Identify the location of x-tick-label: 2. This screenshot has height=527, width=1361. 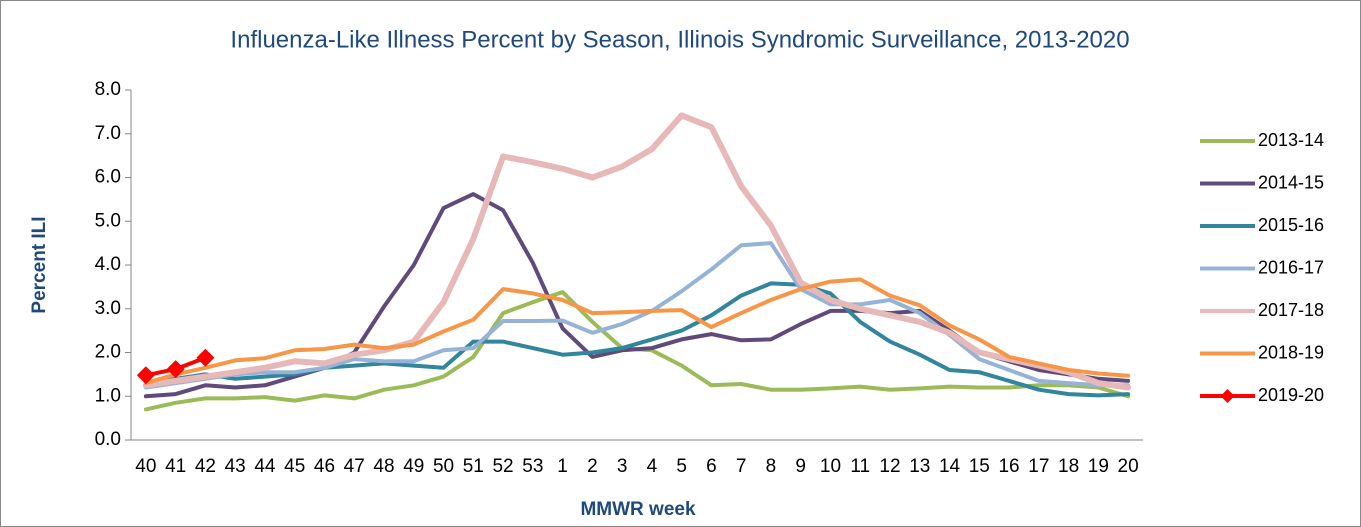
(592, 466).